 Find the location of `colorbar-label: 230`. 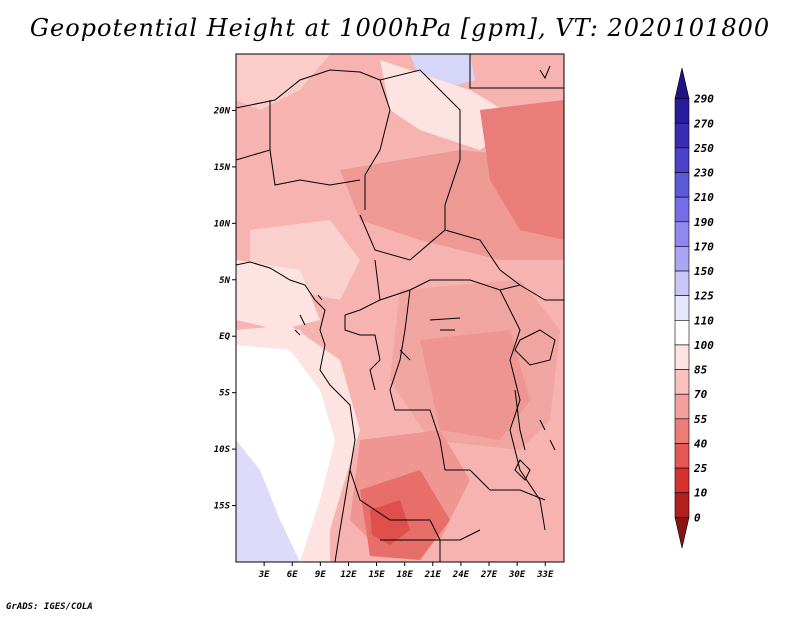

colorbar-label: 230 is located at coordinates (703, 173).